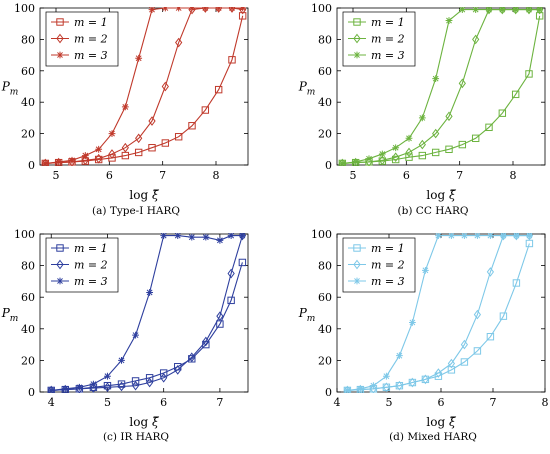 The height and width of the screenshot is (454, 550). Describe the element at coordinates (144, 437) in the screenshot. I see `caption-text: IR HARQ` at that location.